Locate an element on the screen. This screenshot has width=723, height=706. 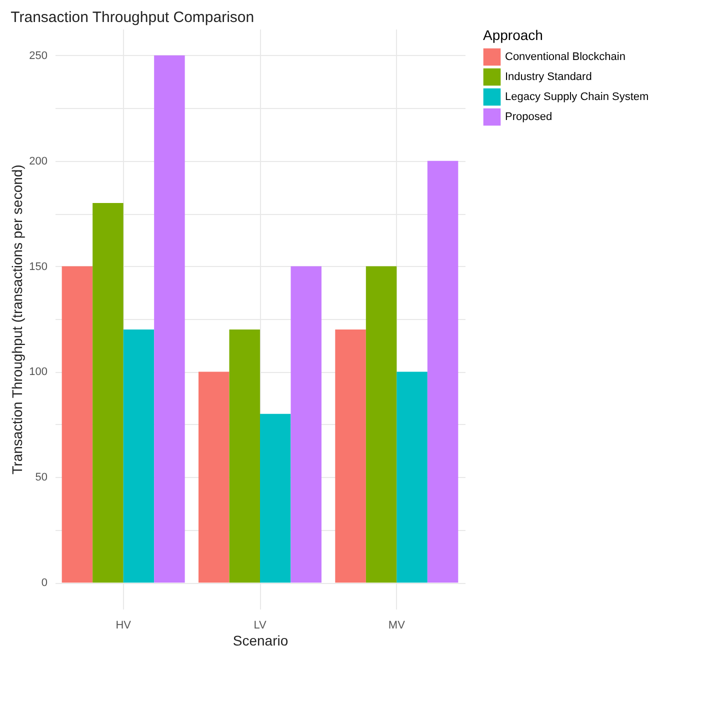
y-tick-label: 200 is located at coordinates (38, 161).